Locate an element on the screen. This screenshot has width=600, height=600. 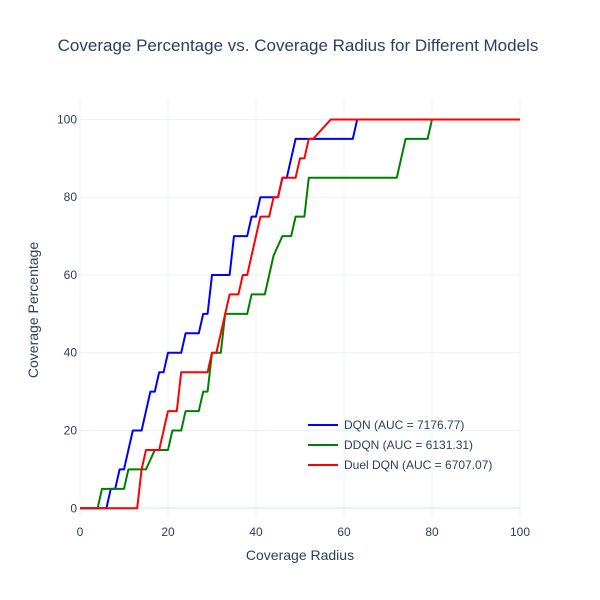
legend-item-3: Duel DQN (AUC = 6707.07) is located at coordinates (400, 465).